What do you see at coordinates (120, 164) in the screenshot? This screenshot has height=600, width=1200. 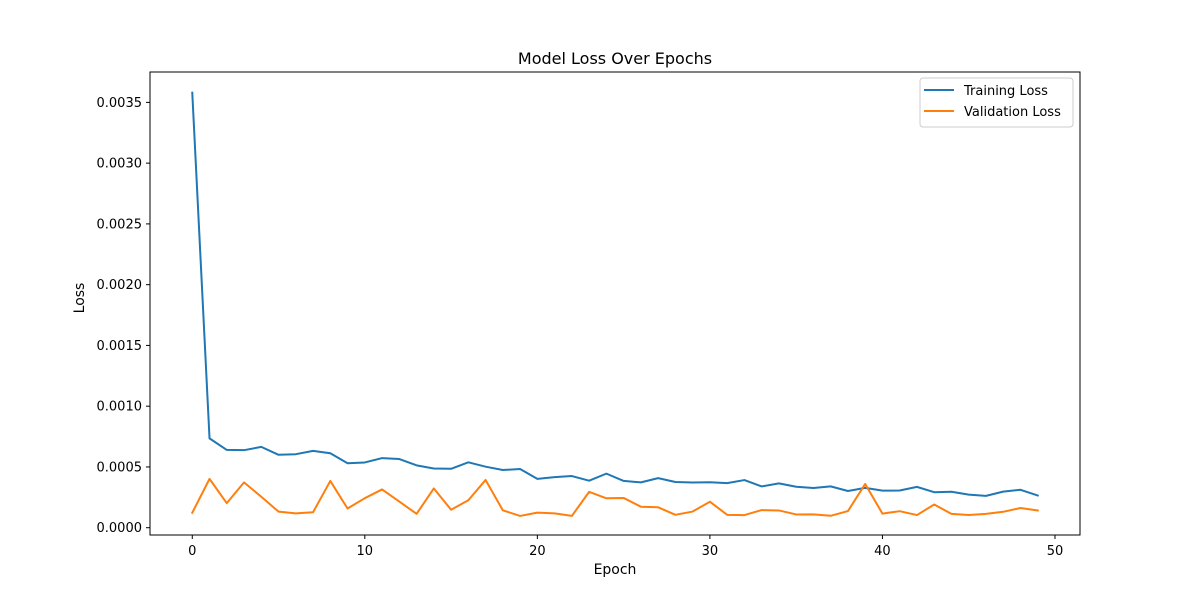 I see `y-tick-label: 0.0030` at bounding box center [120, 164].